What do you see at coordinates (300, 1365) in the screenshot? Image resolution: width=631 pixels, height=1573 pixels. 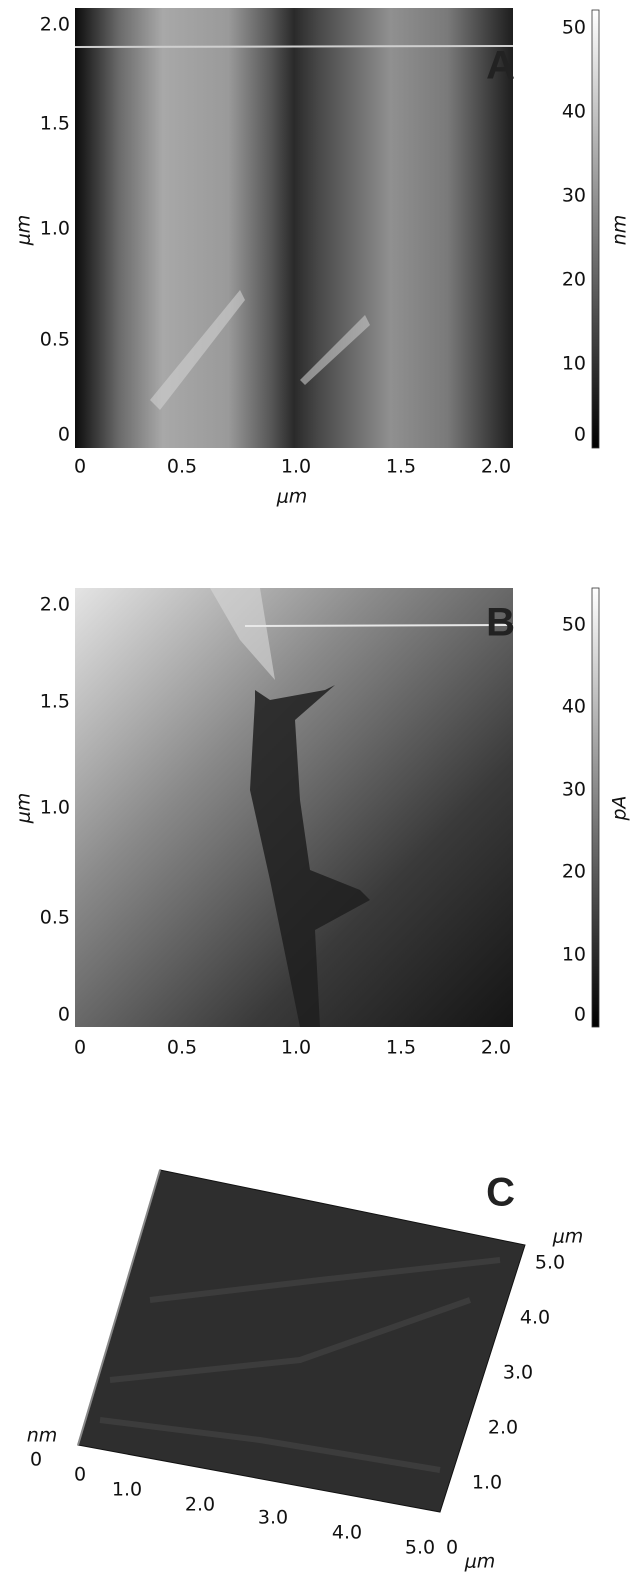 I see `texture` at bounding box center [300, 1365].